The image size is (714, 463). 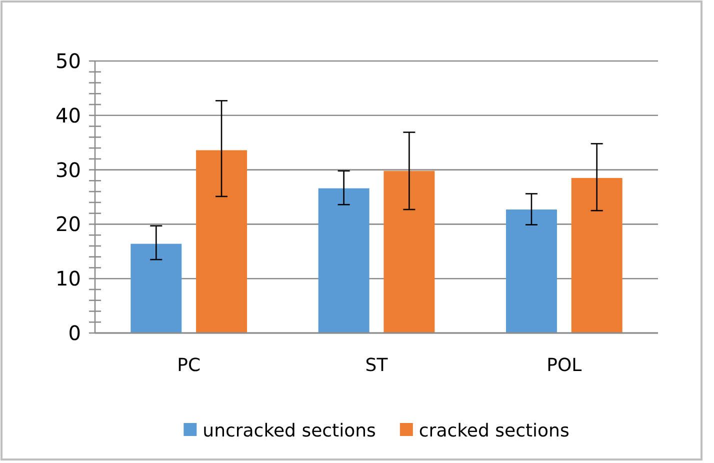 I want to click on y-tick-label: 40, so click(x=68, y=115).